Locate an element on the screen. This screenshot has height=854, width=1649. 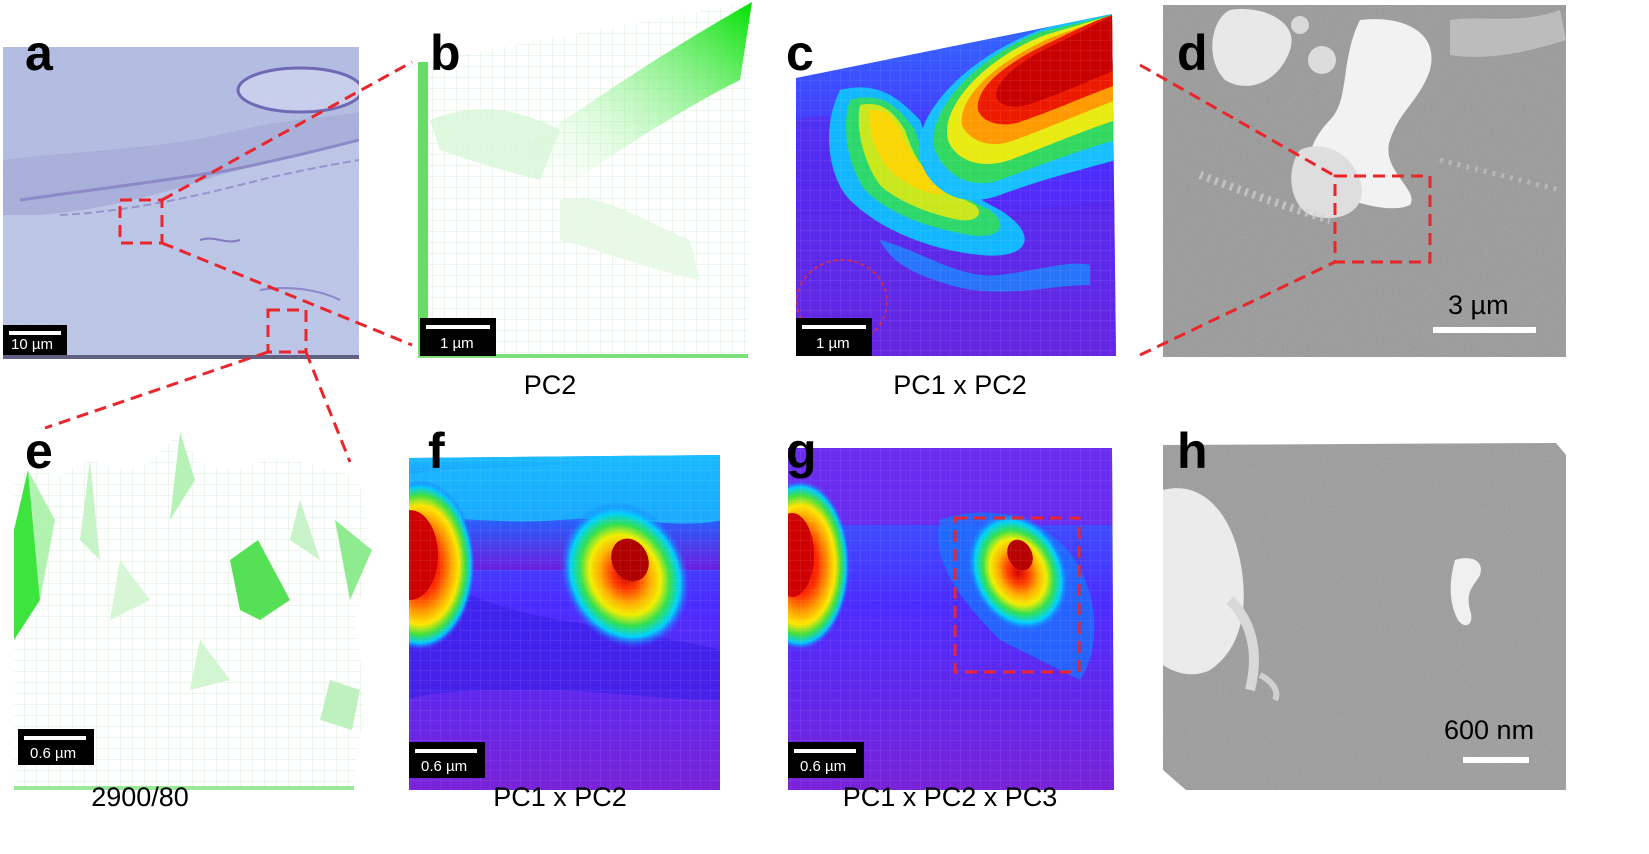
scalebar-h-line is located at coordinates (1496, 760).